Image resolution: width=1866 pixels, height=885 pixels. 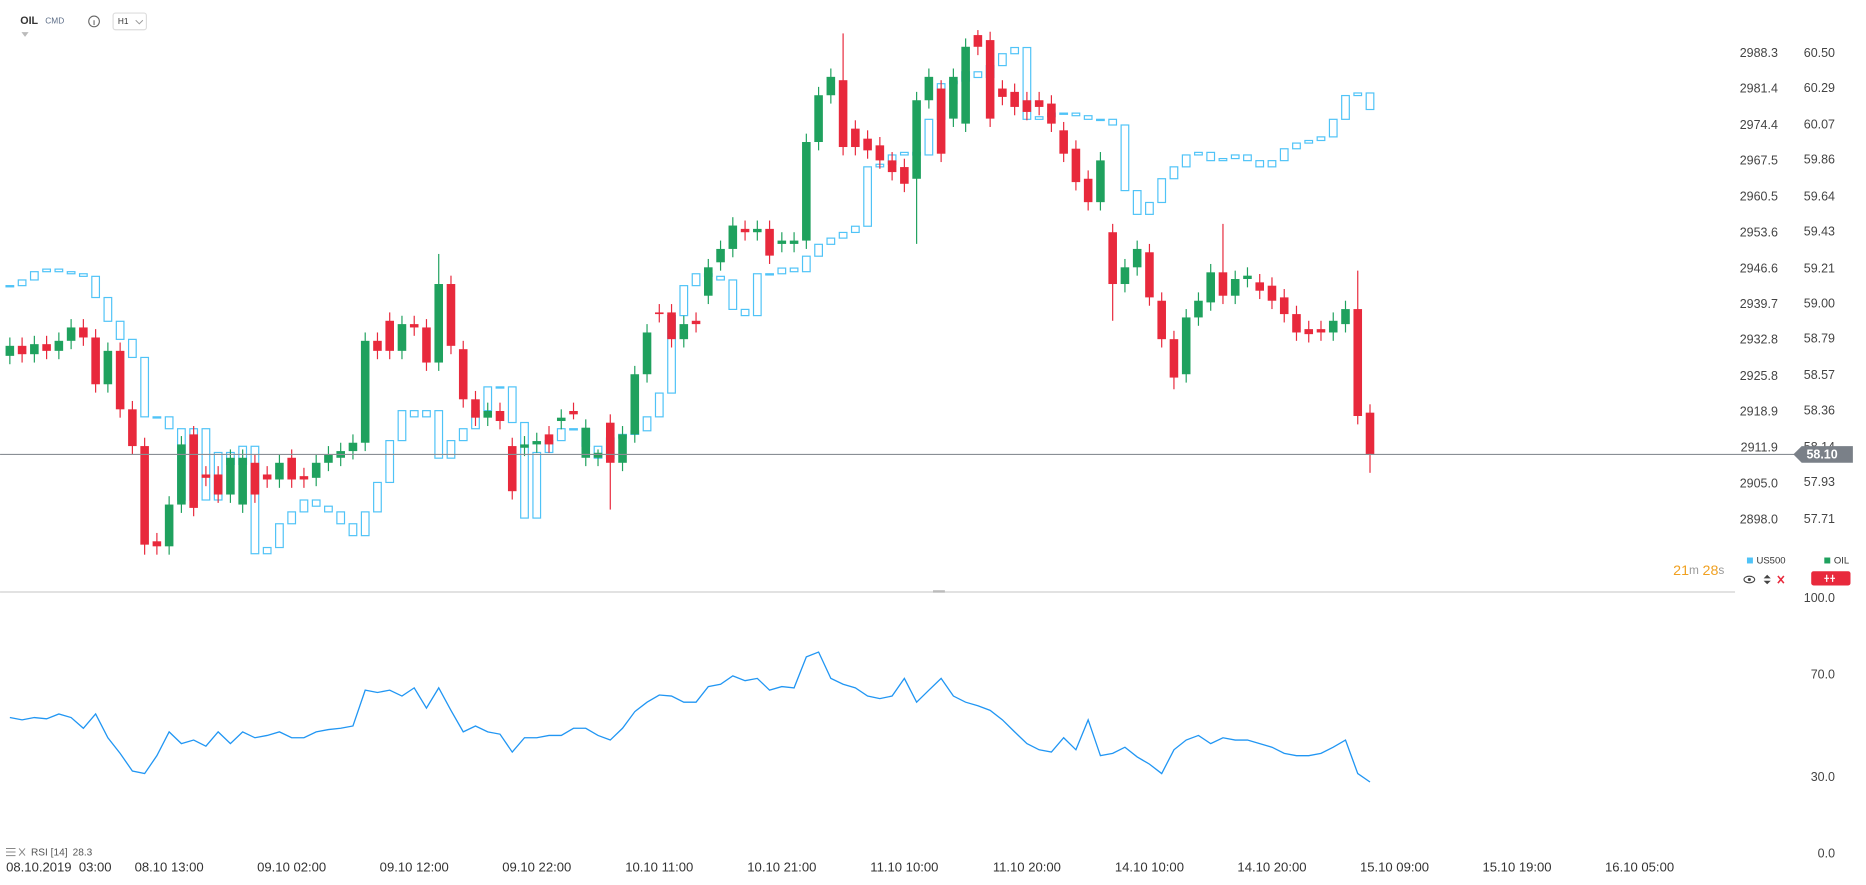 I want to click on visibility-icon-pupil, so click(x=1749, y=579).